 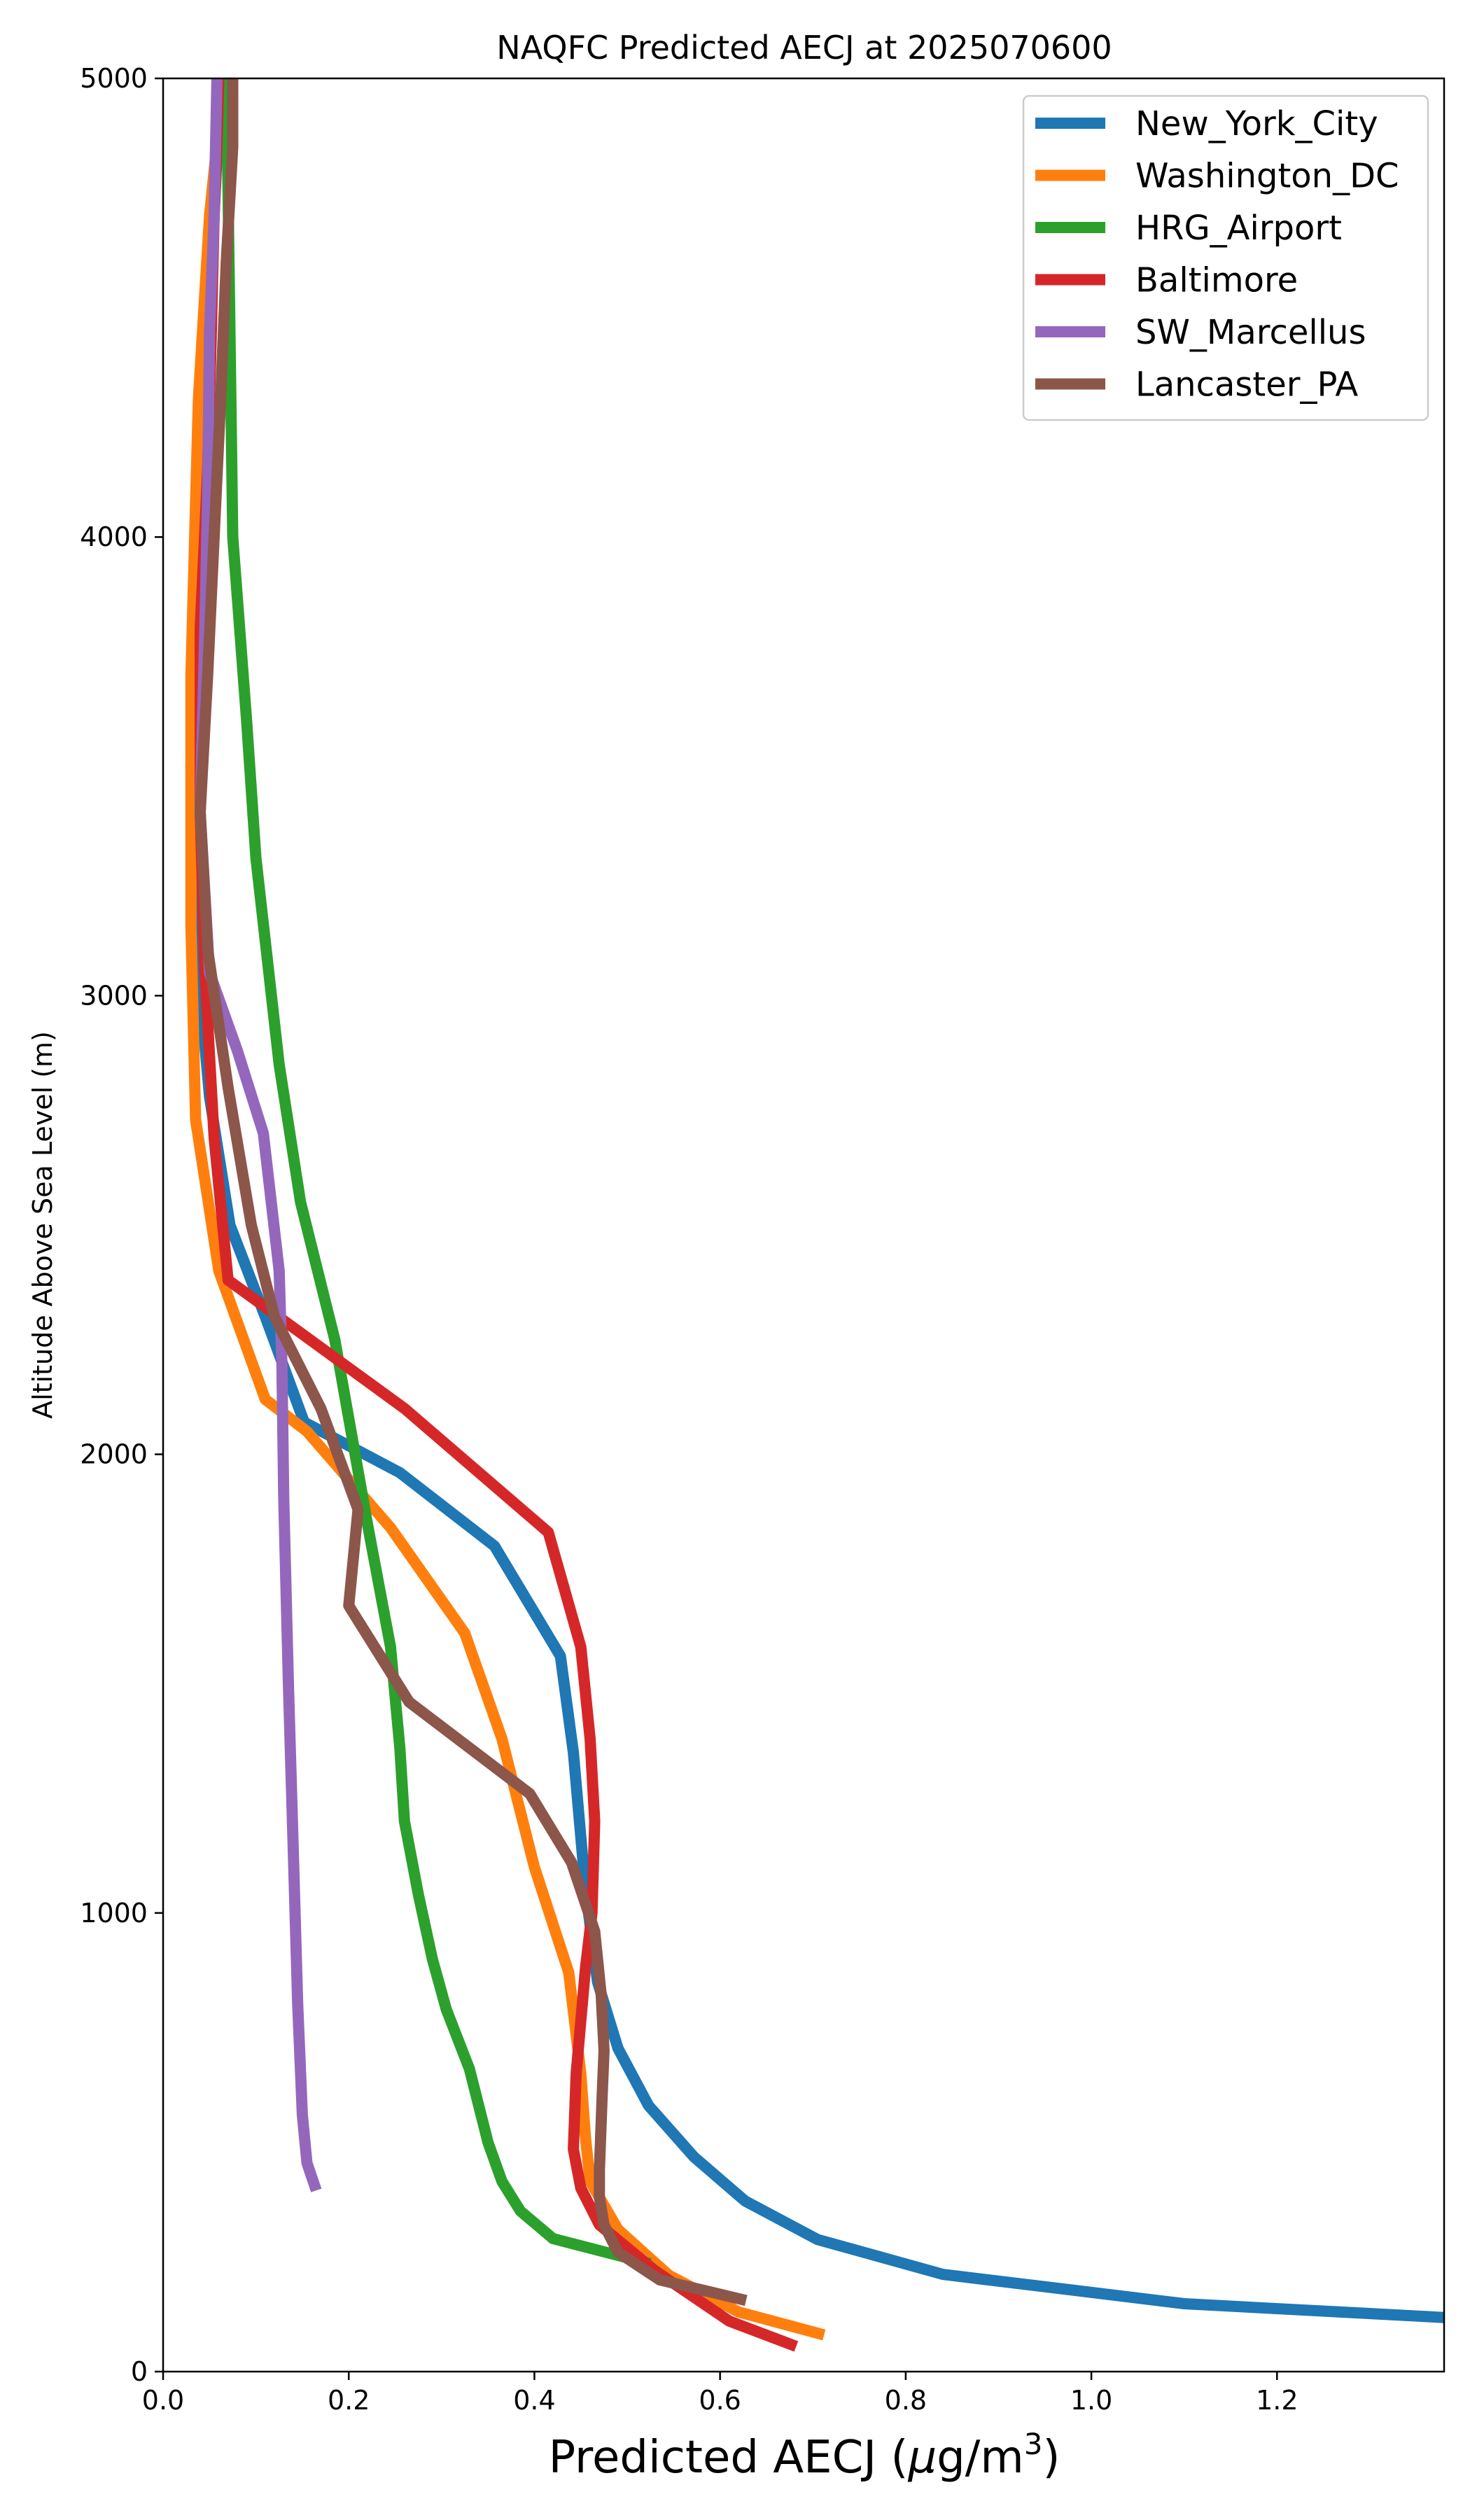 What do you see at coordinates (1033, 2444) in the screenshot?
I see `x-axis-label-superscript: 3` at bounding box center [1033, 2444].